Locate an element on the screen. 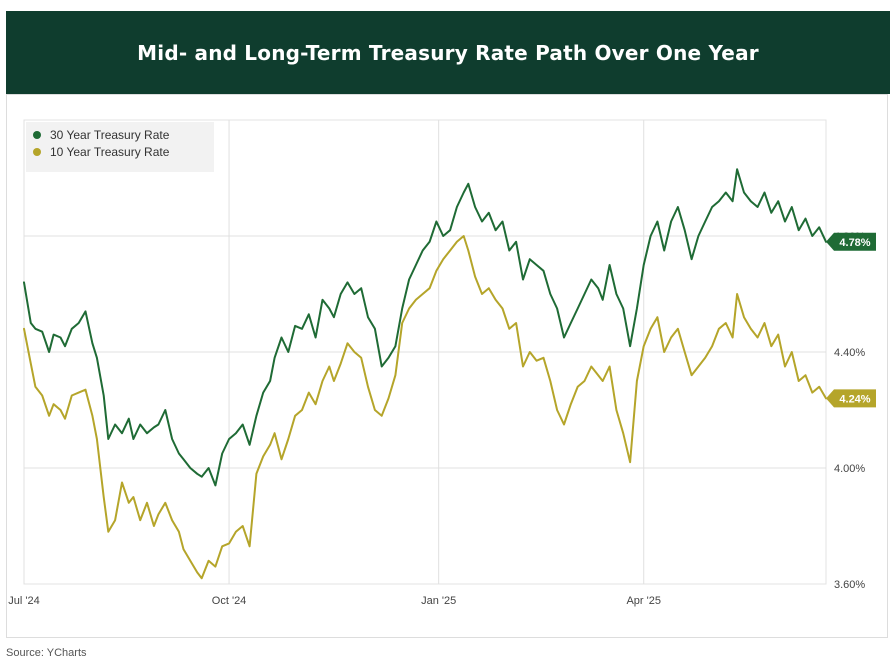 The image size is (896, 666). x-tick-label: Jan '25 is located at coordinates (438, 601).